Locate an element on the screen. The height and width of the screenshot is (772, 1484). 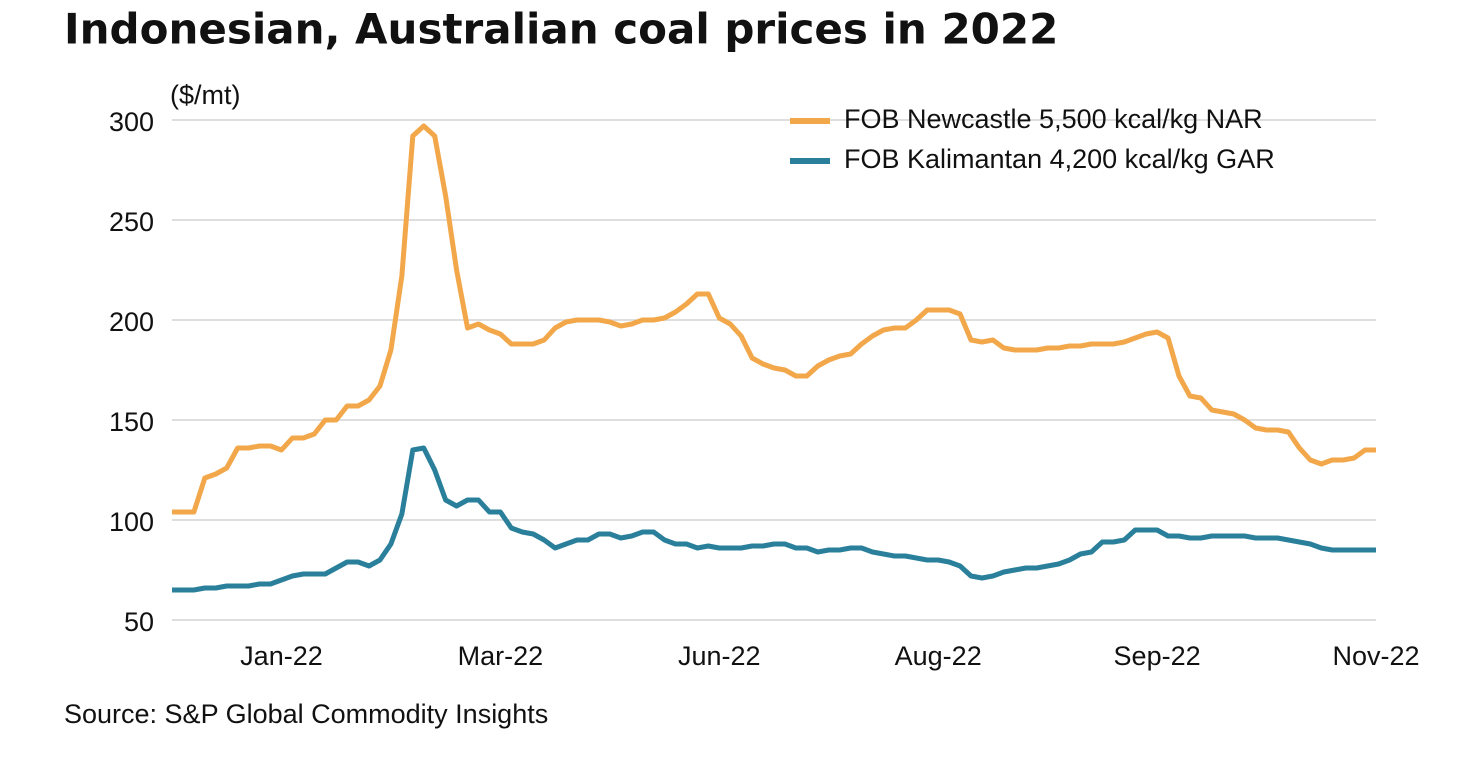
legend-label: FOB Kalimantan 4,200 kcal/kg GAR is located at coordinates (1059, 159).